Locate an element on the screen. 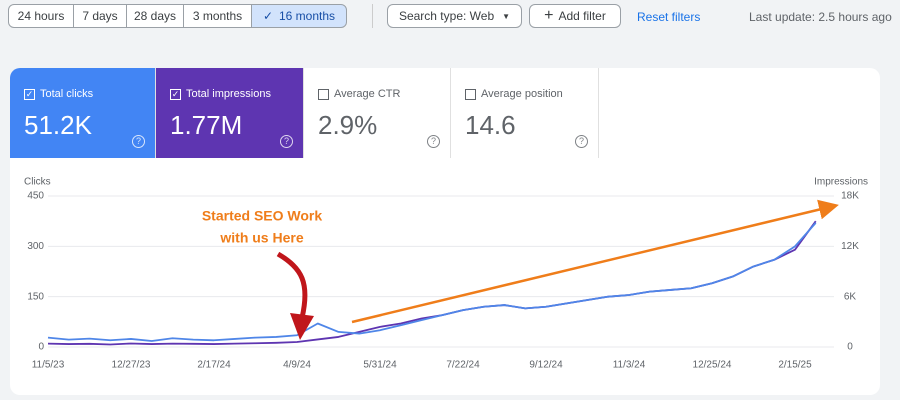 Image resolution: width=900 pixels, height=400 pixels. add-filter-button: + Add filter is located at coordinates (575, 16).